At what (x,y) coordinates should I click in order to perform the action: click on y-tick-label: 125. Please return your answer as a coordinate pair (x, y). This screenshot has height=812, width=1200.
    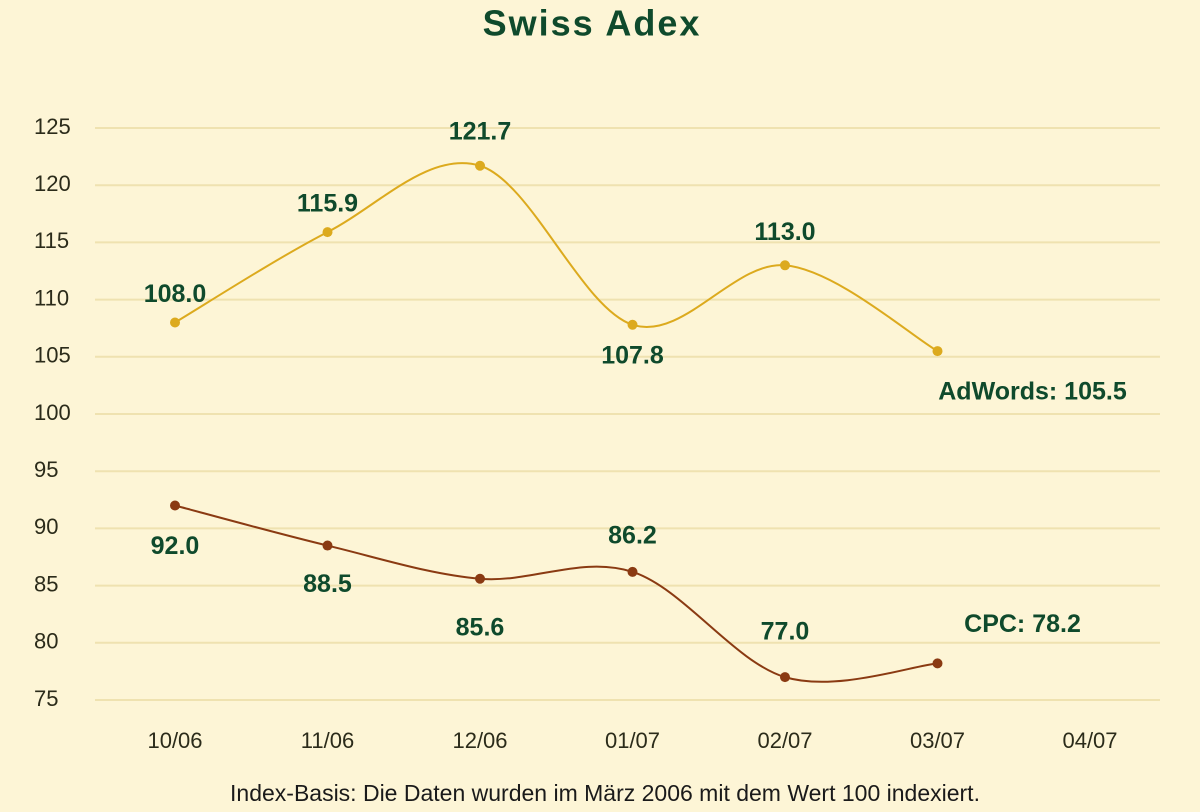
    Looking at the image, I should click on (52, 126).